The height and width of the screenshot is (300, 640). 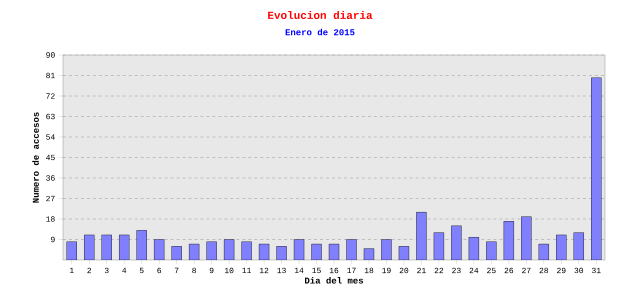 What do you see at coordinates (320, 32) in the screenshot?
I see `chart-subtitle: Enero de 2015` at bounding box center [320, 32].